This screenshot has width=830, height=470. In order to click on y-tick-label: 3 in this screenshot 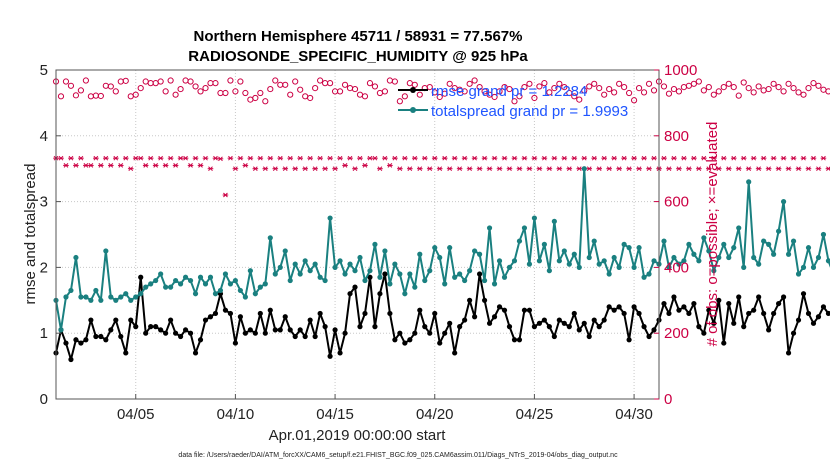, I will do `click(44, 202)`.